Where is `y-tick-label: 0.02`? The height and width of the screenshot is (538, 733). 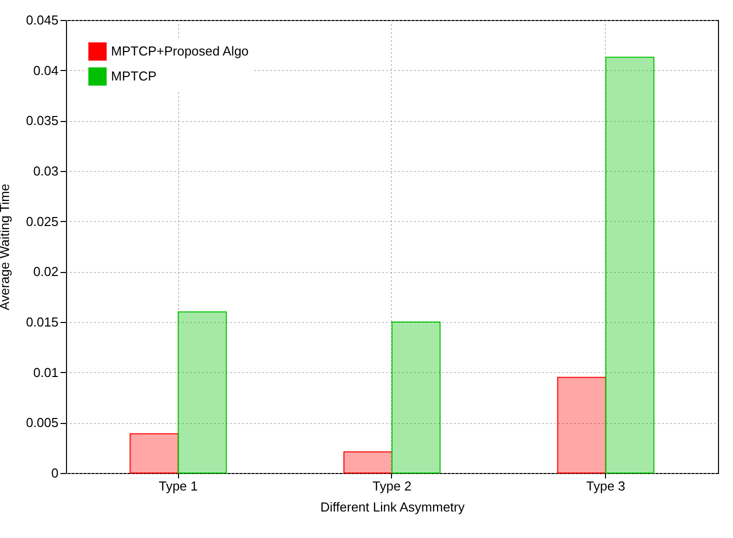
y-tick-label: 0.02 is located at coordinates (45, 272).